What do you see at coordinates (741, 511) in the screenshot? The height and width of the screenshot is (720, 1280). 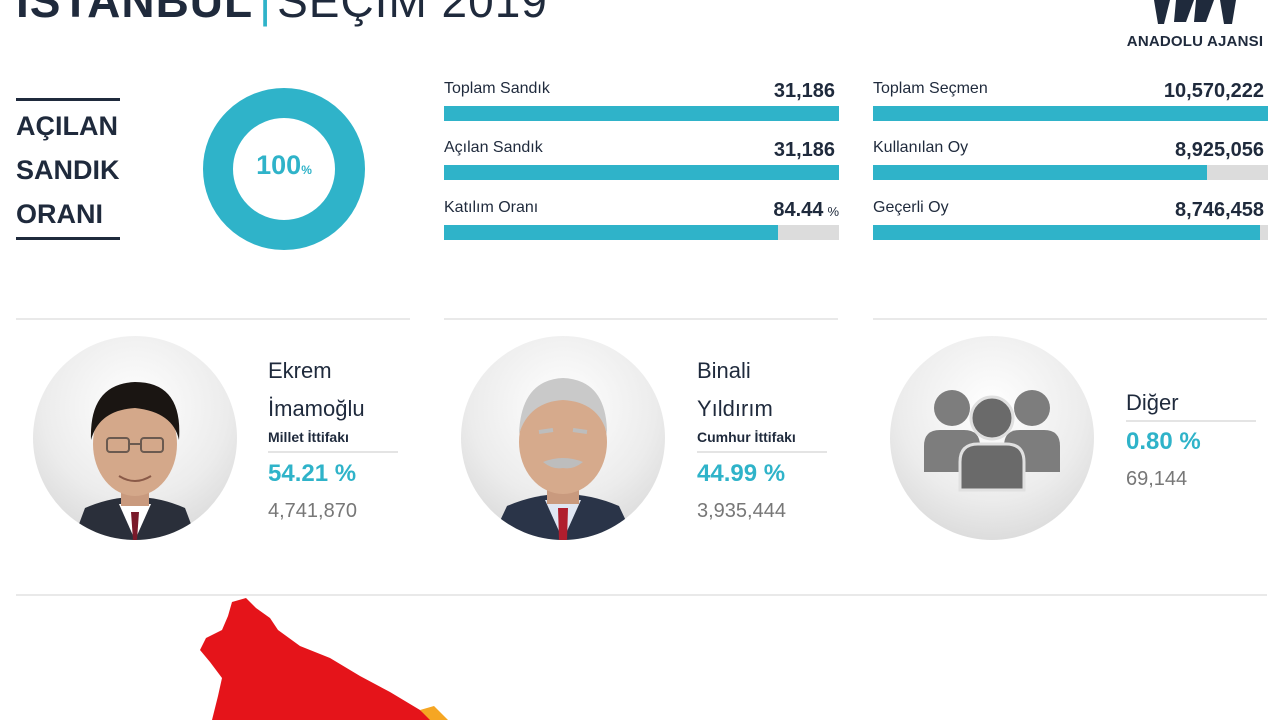 I see `candidate-votes: 3,935,444` at bounding box center [741, 511].